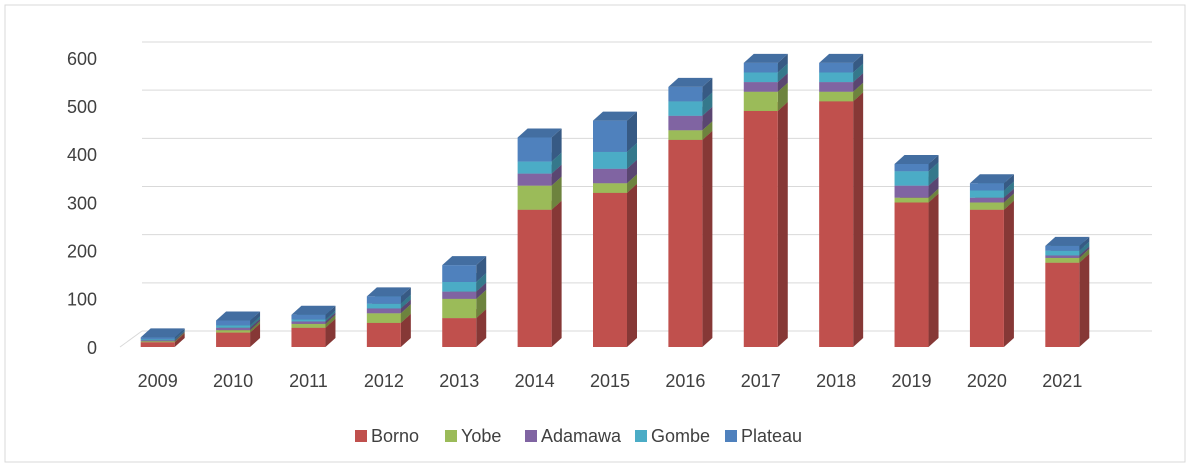 The height and width of the screenshot is (467, 1190). Describe the element at coordinates (82, 59) in the screenshot. I see `y-tick-label: 600` at that location.